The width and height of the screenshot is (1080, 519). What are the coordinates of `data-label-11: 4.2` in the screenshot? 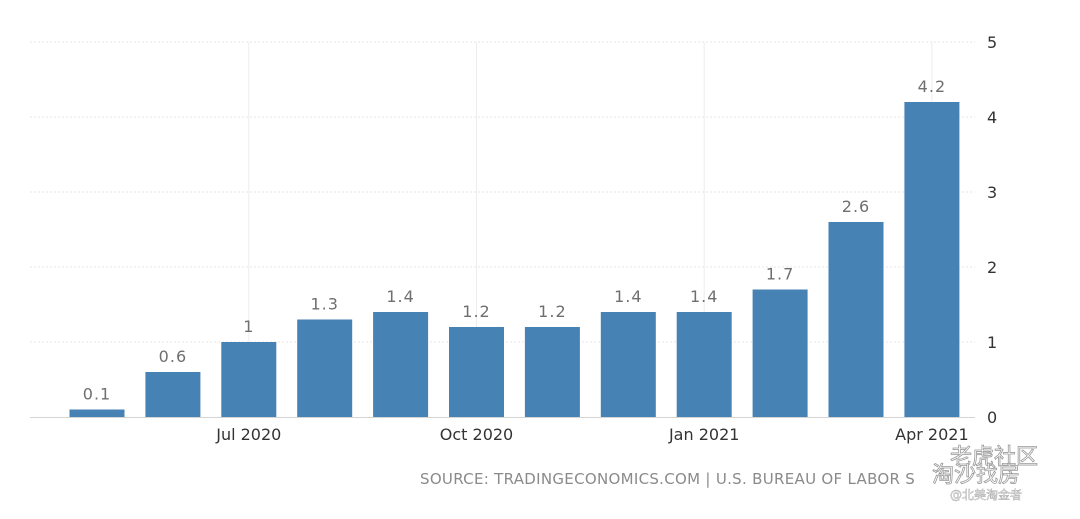 It's located at (932, 86).